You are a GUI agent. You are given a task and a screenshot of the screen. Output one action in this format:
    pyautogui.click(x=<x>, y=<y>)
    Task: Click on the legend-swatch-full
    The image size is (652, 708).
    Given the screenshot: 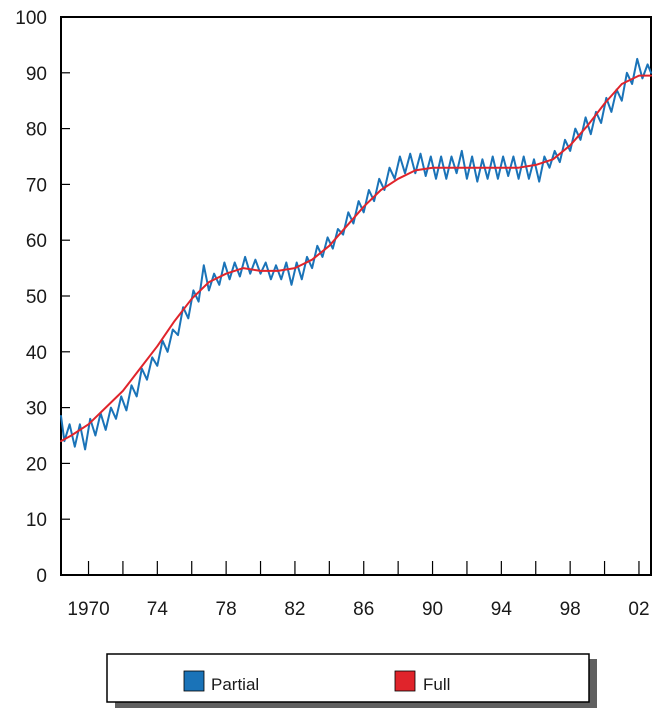 What is the action you would take?
    pyautogui.click(x=405, y=681)
    